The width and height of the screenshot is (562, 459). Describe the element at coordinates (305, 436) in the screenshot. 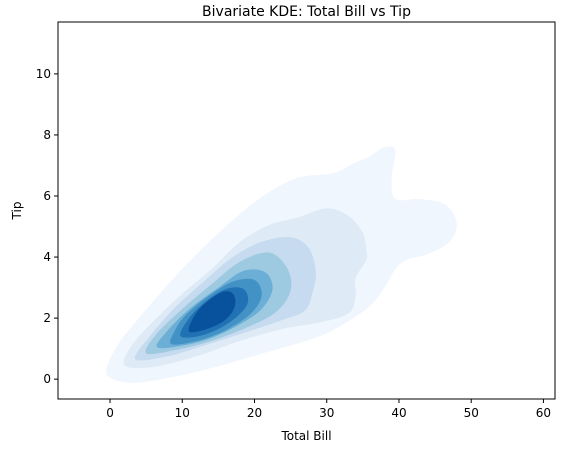

I see `x-axis-label: Total Bill` at that location.